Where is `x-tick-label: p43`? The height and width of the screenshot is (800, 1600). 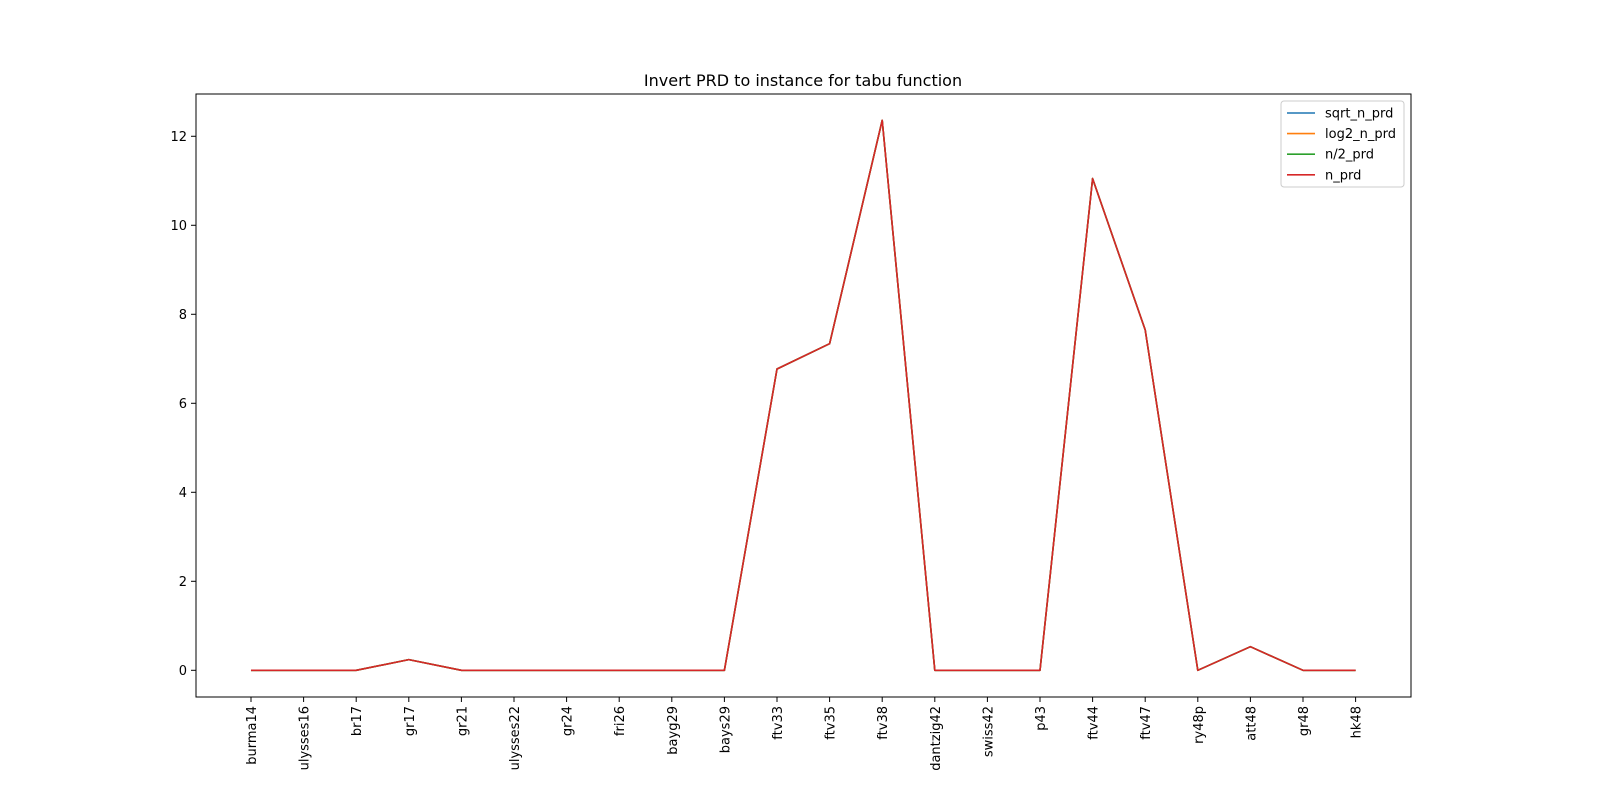
x-tick-label: p43 is located at coordinates (1041, 718).